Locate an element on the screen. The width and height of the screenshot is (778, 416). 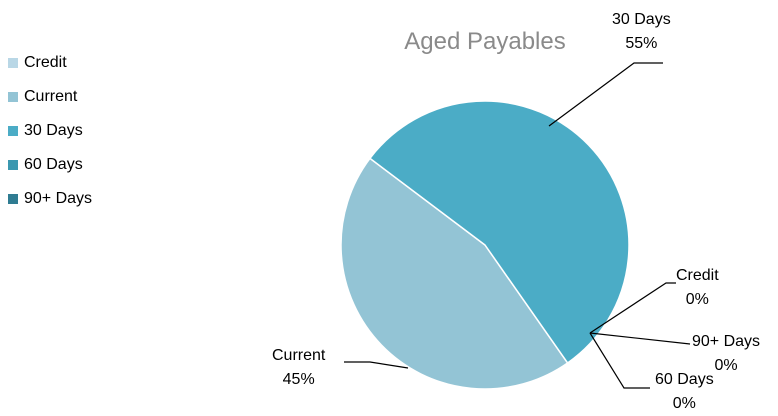
legend: Credit Current 30 Days 60 Days 90+ Days is located at coordinates (50, 131).